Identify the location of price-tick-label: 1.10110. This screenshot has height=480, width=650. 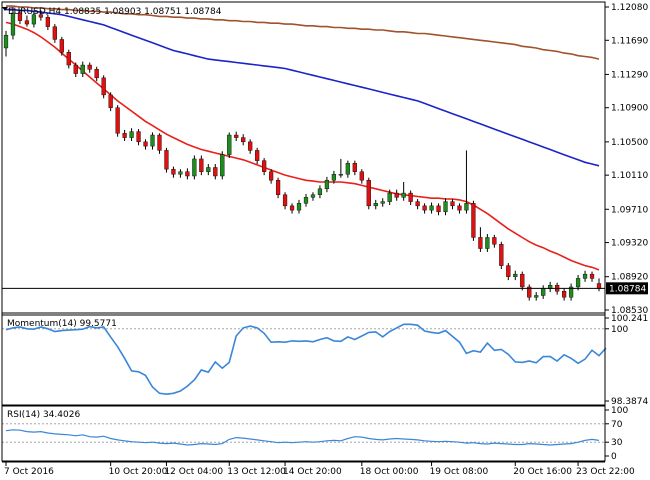
(629, 176).